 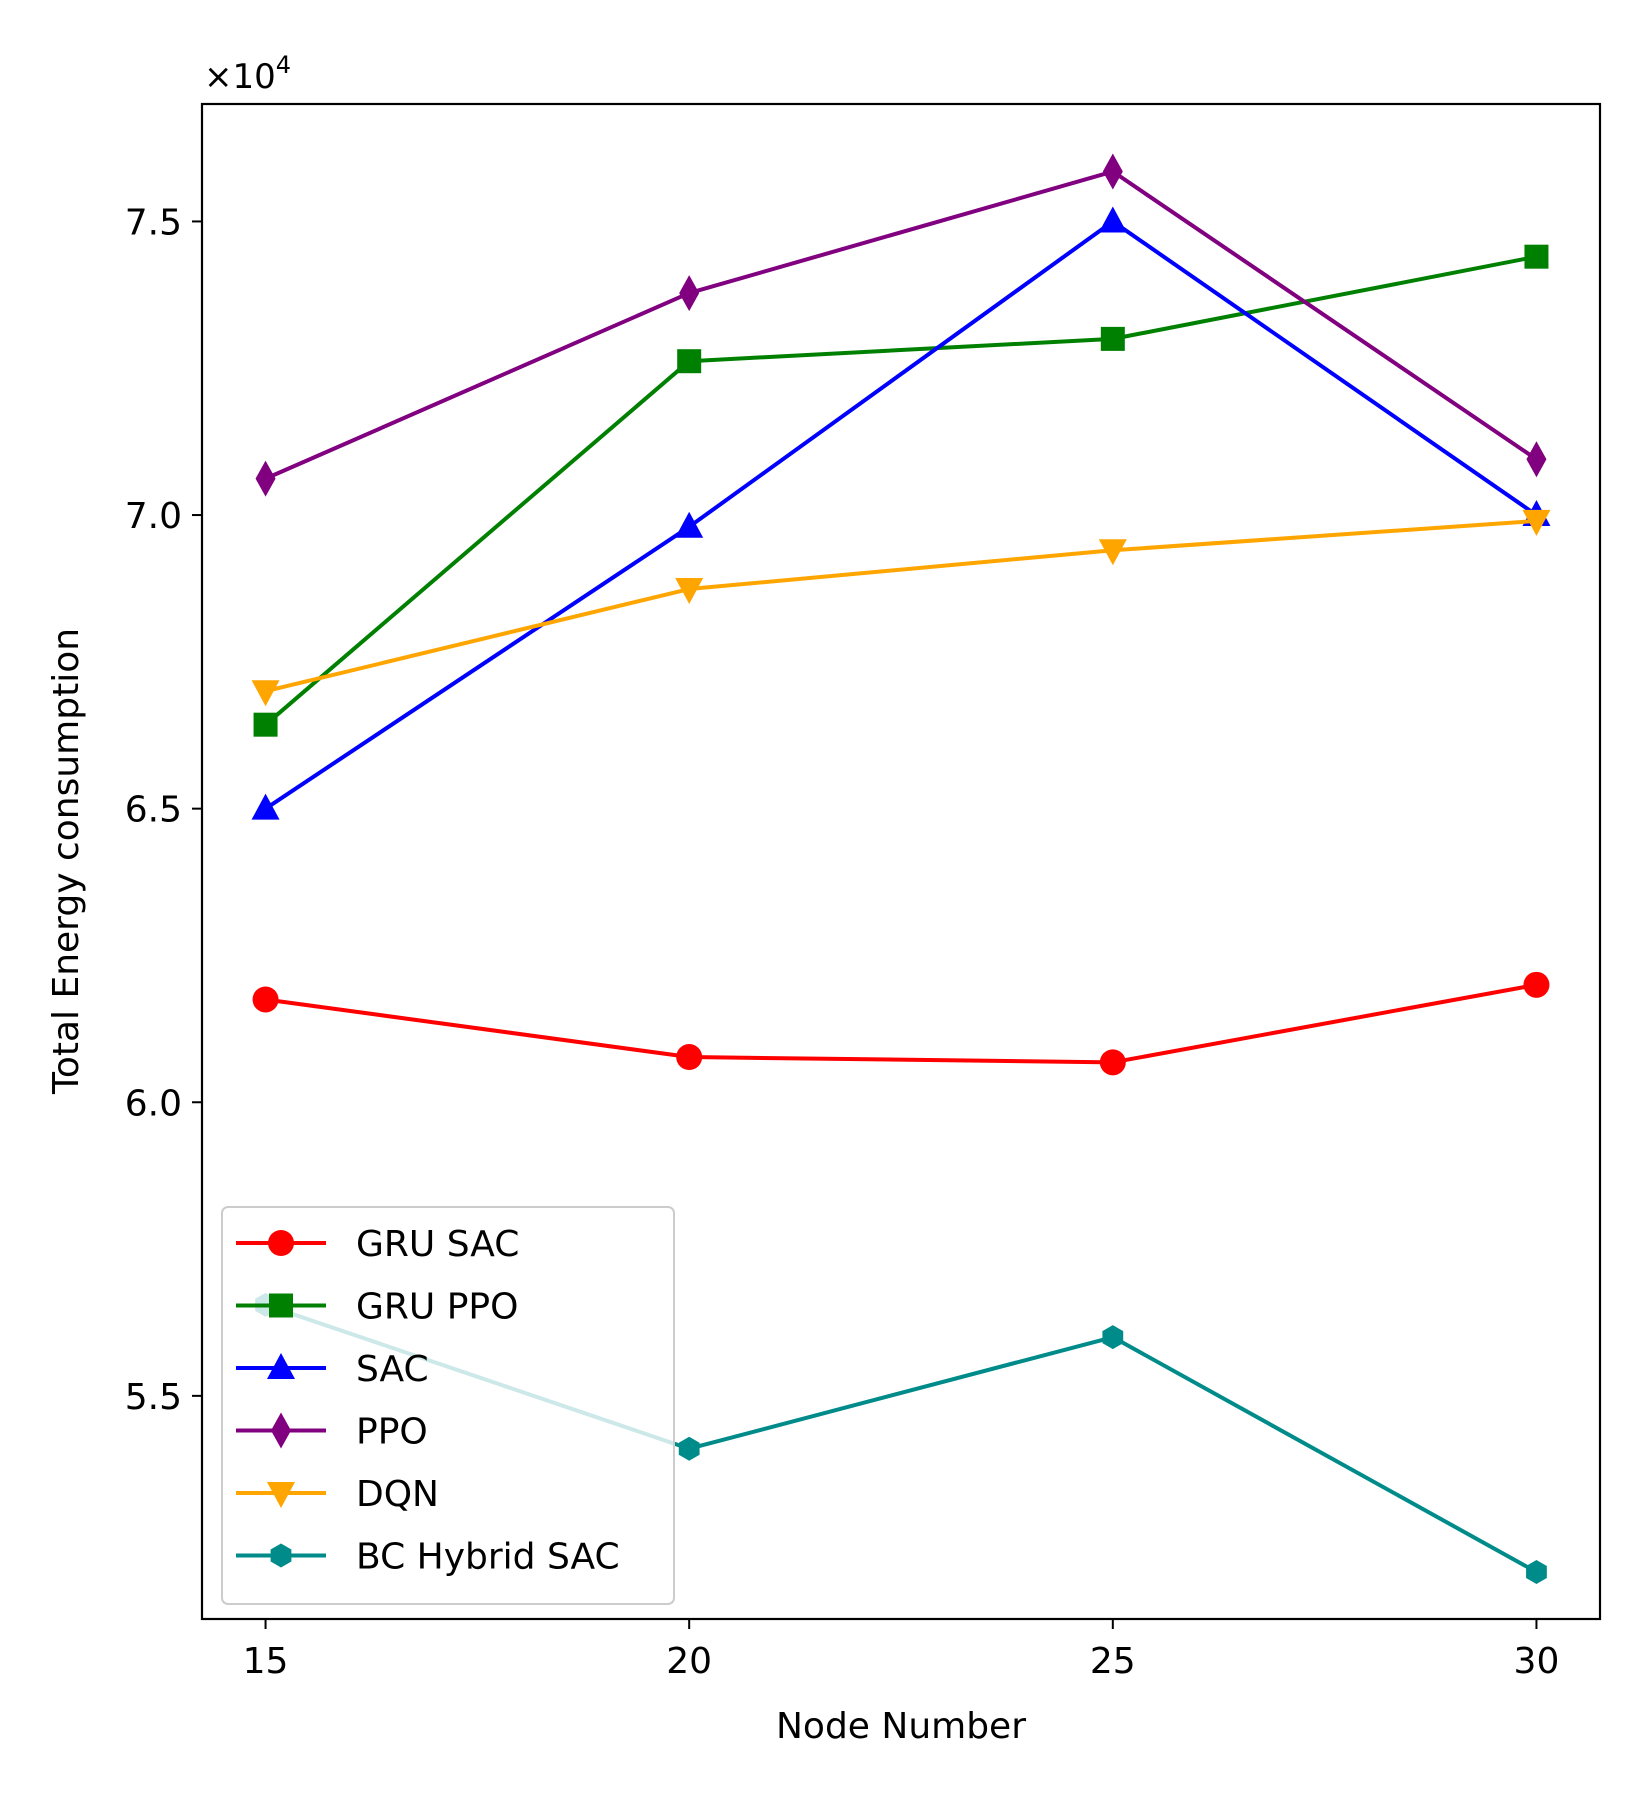 I want to click on legend-box, so click(x=448, y=1405).